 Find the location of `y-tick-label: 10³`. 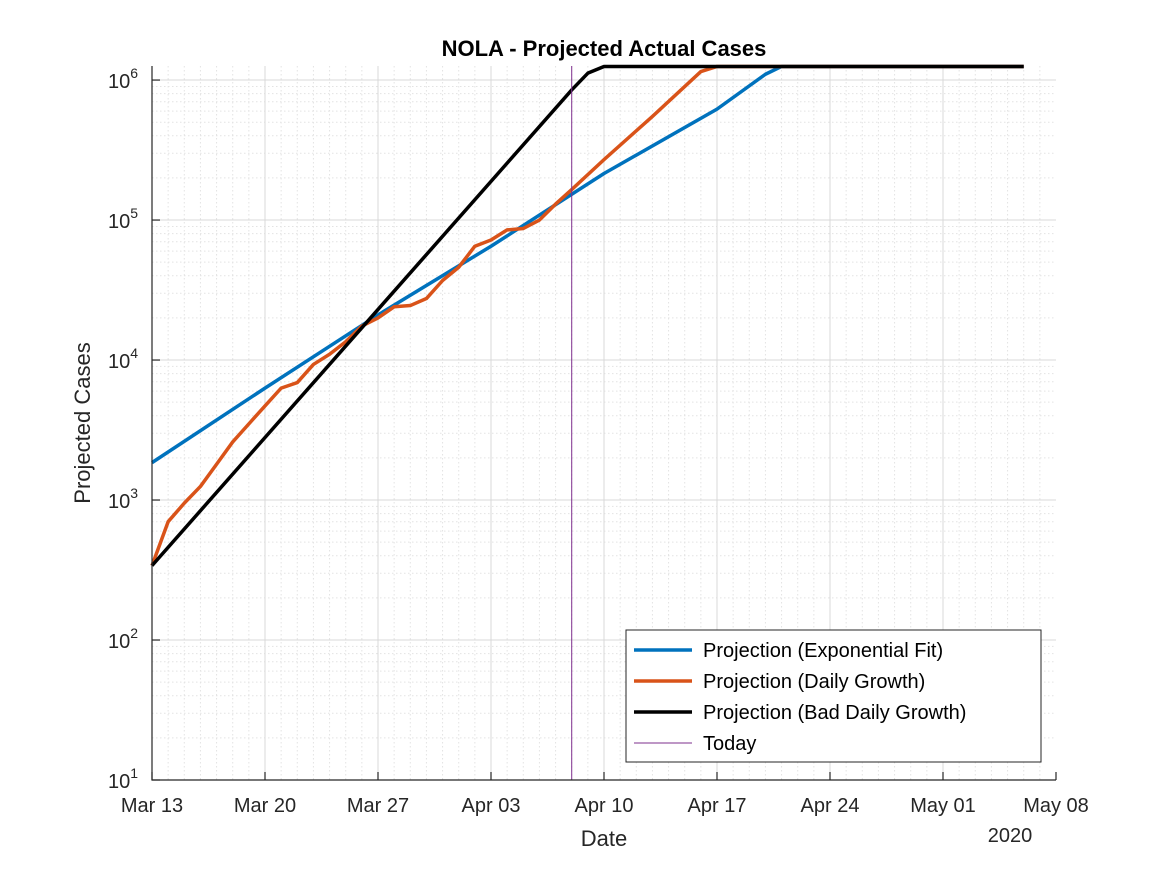

y-tick-label: 10³ is located at coordinates (123, 499).